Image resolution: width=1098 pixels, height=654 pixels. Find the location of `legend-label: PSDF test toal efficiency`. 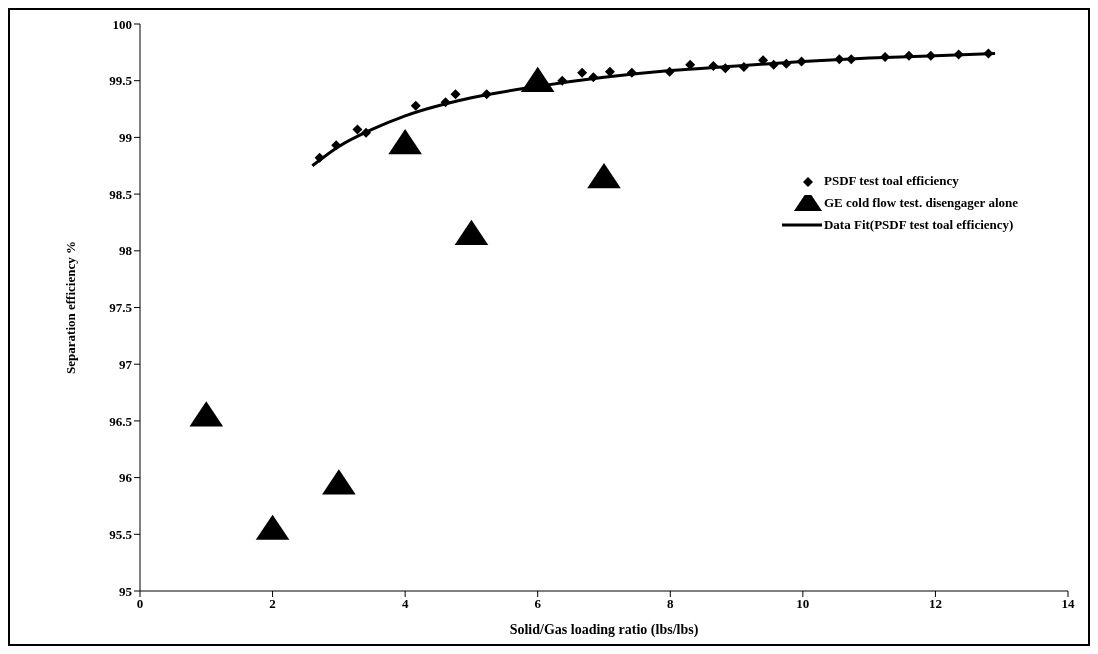

legend-label: PSDF test toal efficiency is located at coordinates (891, 181).